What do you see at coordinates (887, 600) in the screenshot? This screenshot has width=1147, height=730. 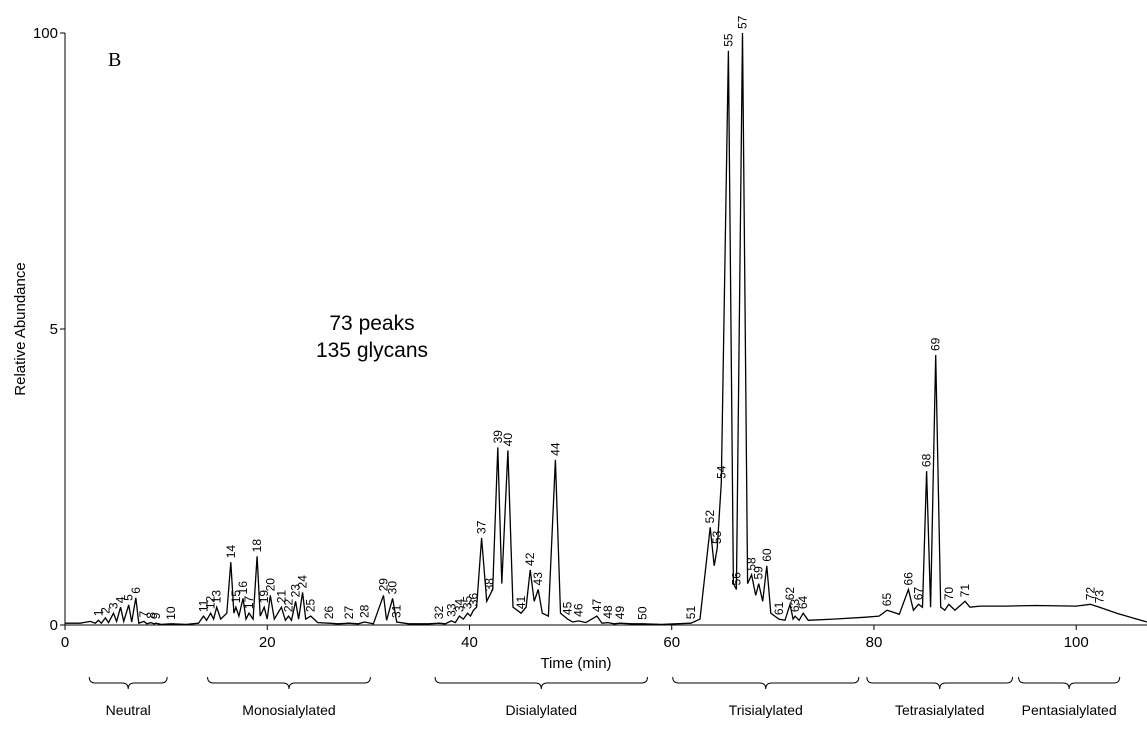 I see `peak-label: 65` at bounding box center [887, 600].